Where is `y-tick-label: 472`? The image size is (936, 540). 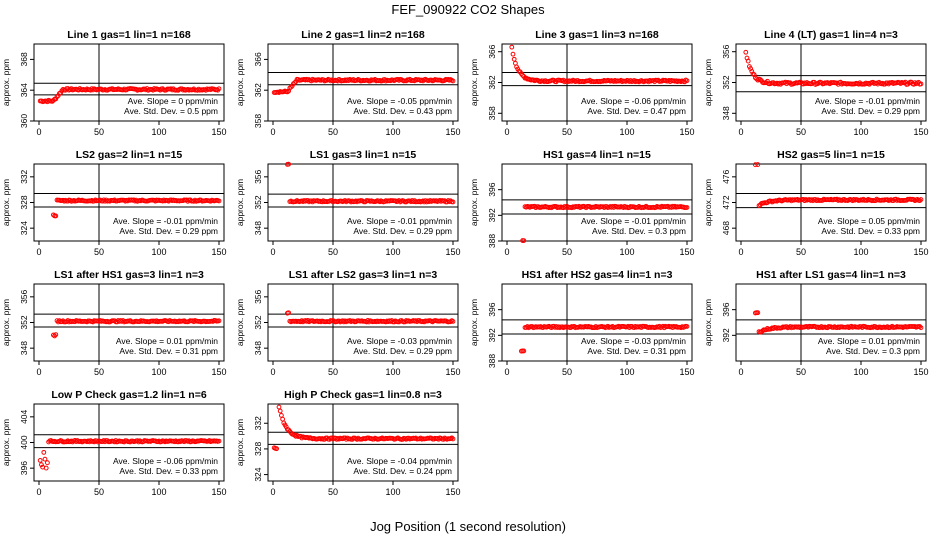 y-tick-label: 472 is located at coordinates (726, 202).